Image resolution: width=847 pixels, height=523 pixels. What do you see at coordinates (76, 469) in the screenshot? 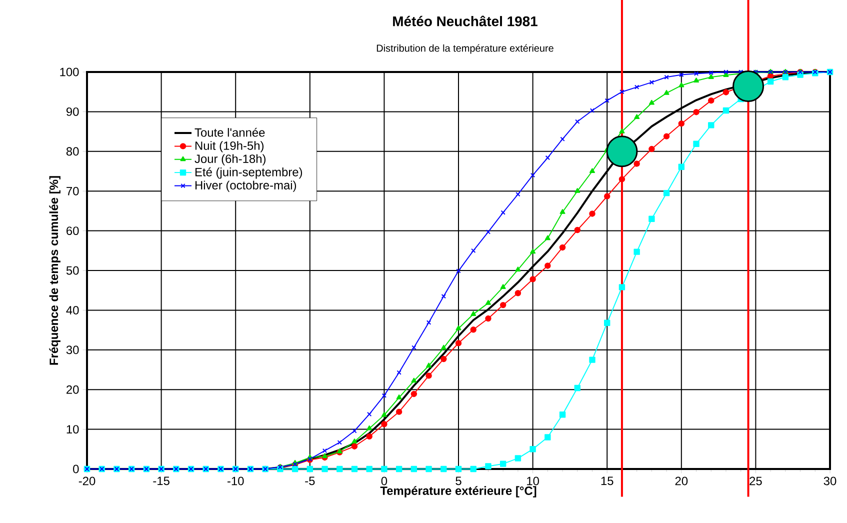
I see `y-tick-label: 0` at bounding box center [76, 469].